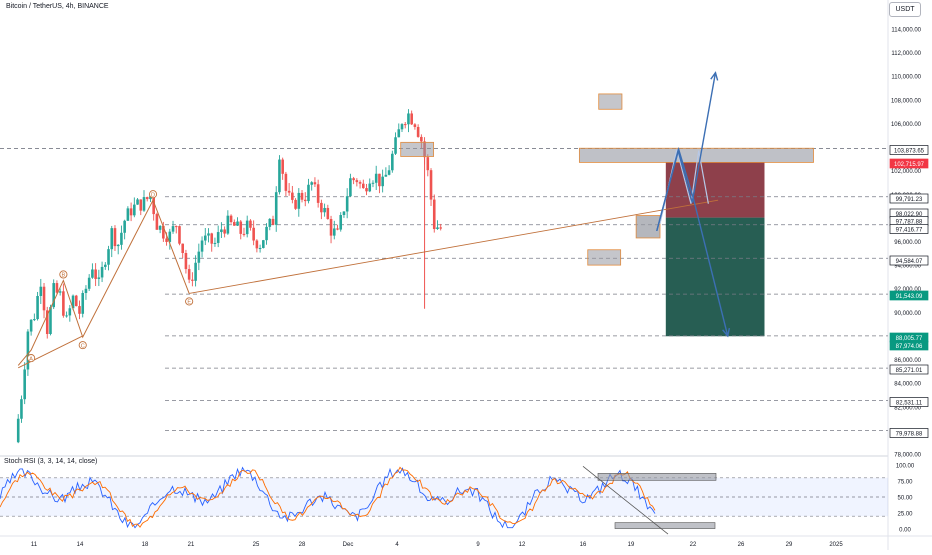 The height and width of the screenshot is (555, 932). I want to click on stoch-axis-label: 25.00, so click(905, 515).